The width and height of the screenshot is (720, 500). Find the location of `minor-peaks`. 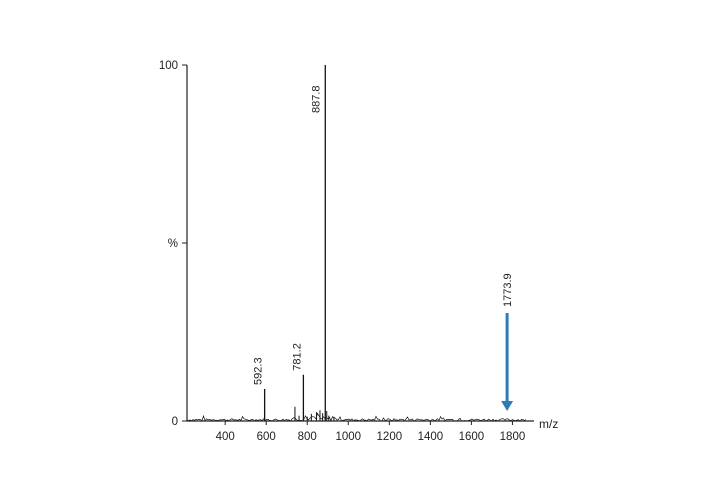

minor-peaks is located at coordinates (314, 413).